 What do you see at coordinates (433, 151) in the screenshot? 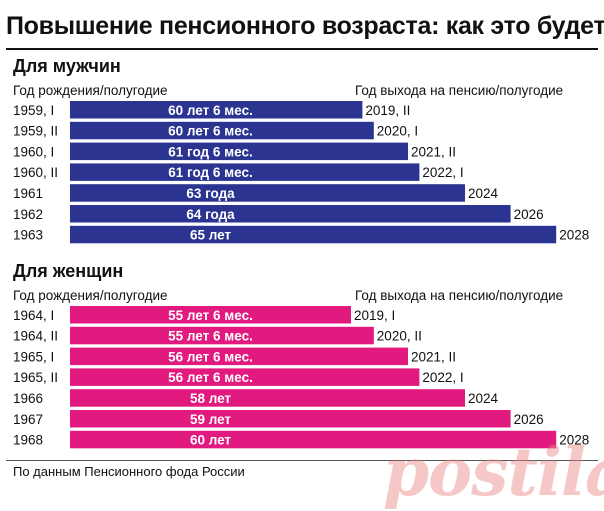
I see `men-retirement-label: 2021, II` at bounding box center [433, 151].